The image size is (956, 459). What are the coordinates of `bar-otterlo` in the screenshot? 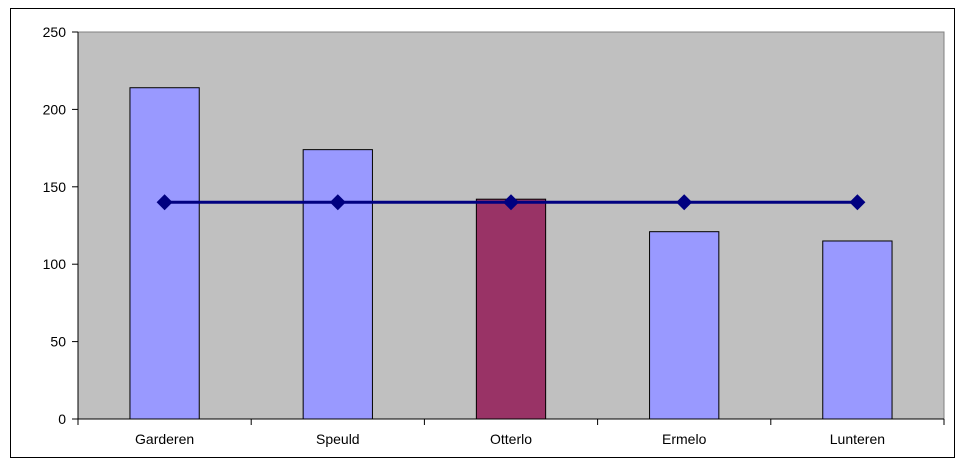 It's located at (511, 309).